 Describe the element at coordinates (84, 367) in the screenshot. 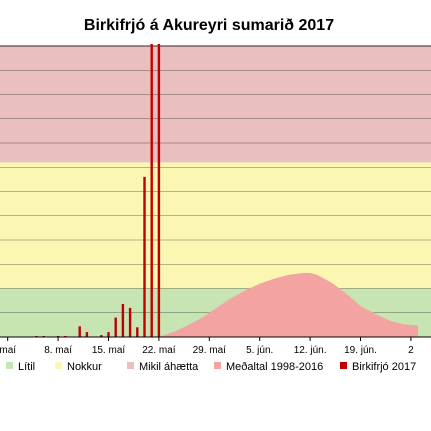

I see `legend-label-1: Nokkur` at that location.